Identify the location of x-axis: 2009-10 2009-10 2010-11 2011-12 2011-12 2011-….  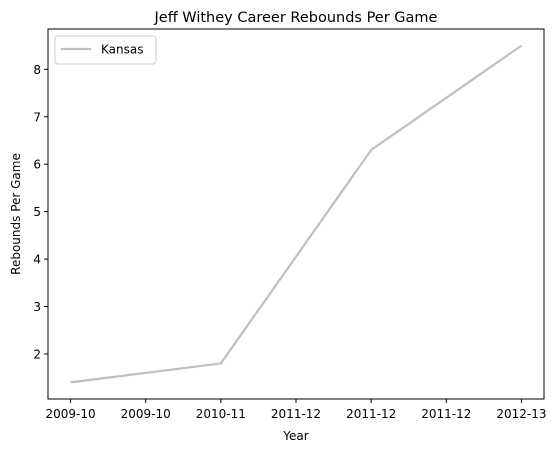
(296, 410).